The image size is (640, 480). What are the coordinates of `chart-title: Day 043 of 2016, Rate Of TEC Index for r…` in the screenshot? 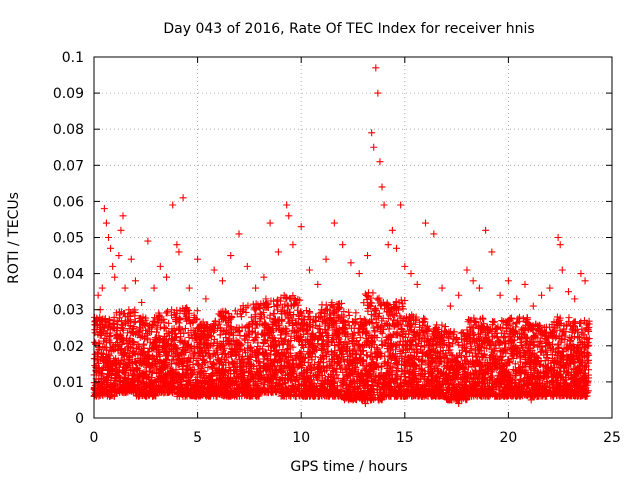 It's located at (348, 29).